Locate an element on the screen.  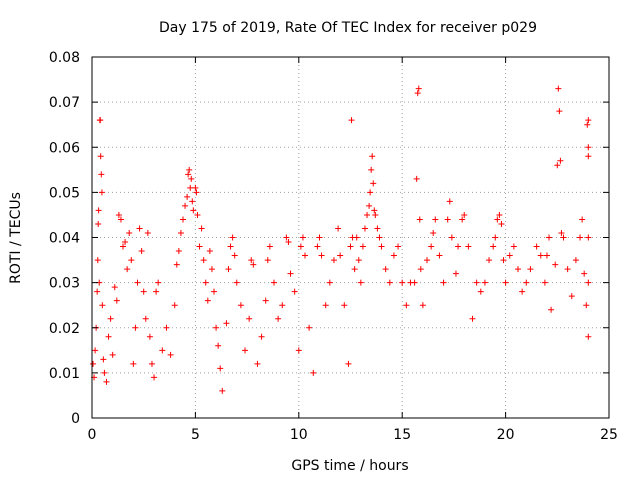
y-tick-label: 0.07 is located at coordinates (64, 103).